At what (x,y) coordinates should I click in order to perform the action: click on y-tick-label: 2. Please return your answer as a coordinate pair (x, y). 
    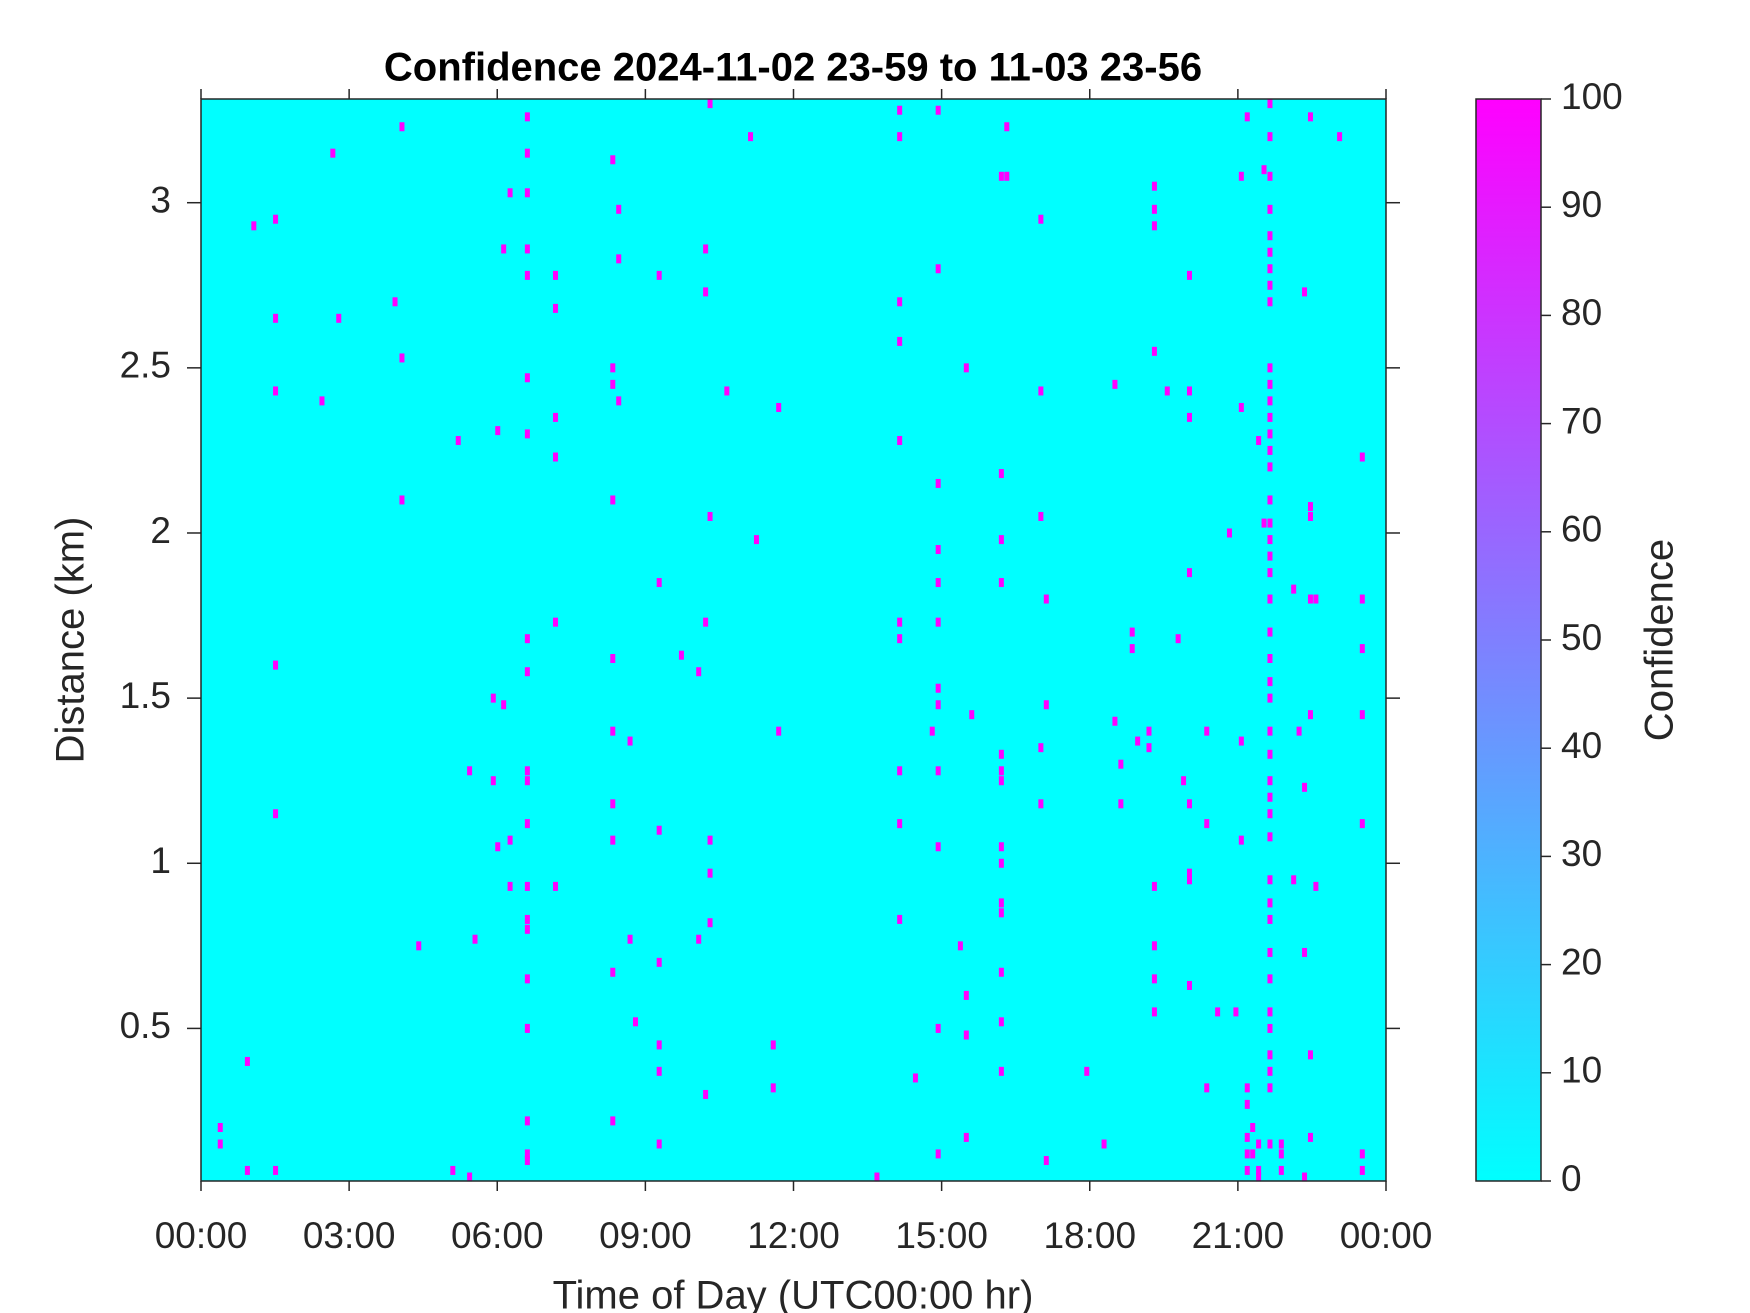
    Looking at the image, I should click on (160, 530).